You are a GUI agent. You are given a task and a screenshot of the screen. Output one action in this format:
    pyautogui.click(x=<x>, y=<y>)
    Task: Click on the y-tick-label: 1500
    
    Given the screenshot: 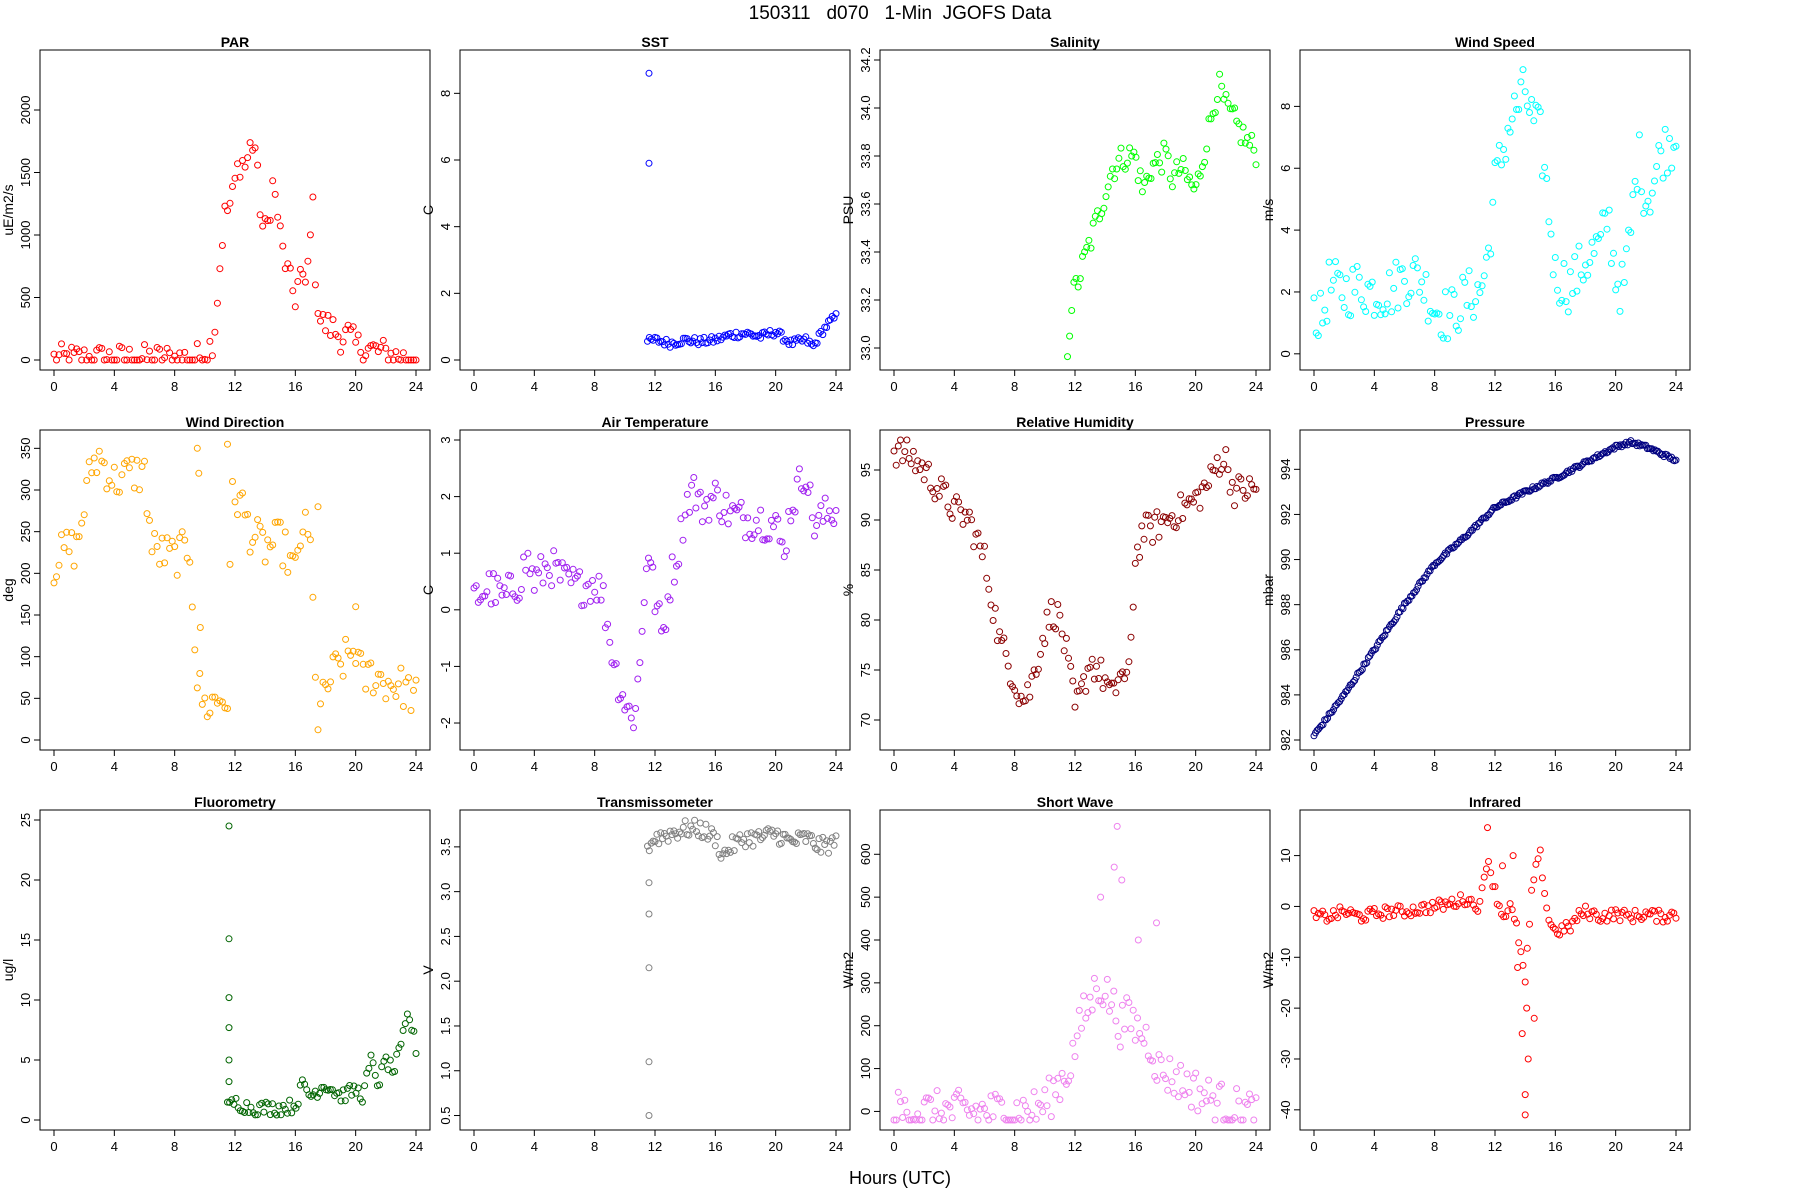 What is the action you would take?
    pyautogui.click(x=25, y=172)
    